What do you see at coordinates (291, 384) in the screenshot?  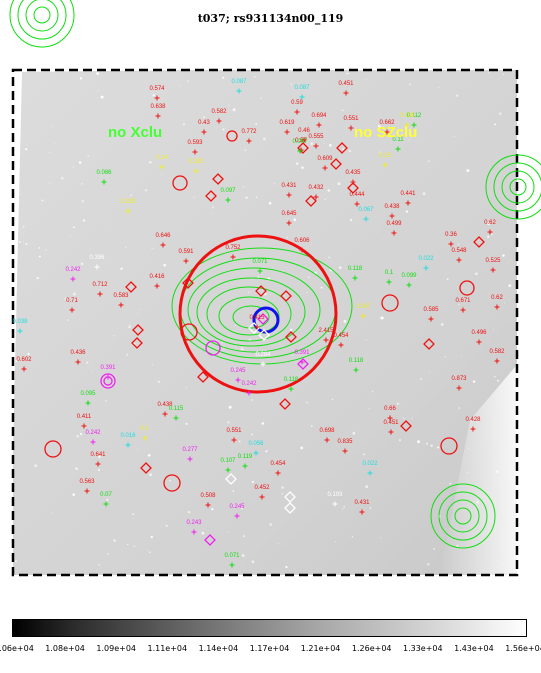 I see `source-green: 0.118` at bounding box center [291, 384].